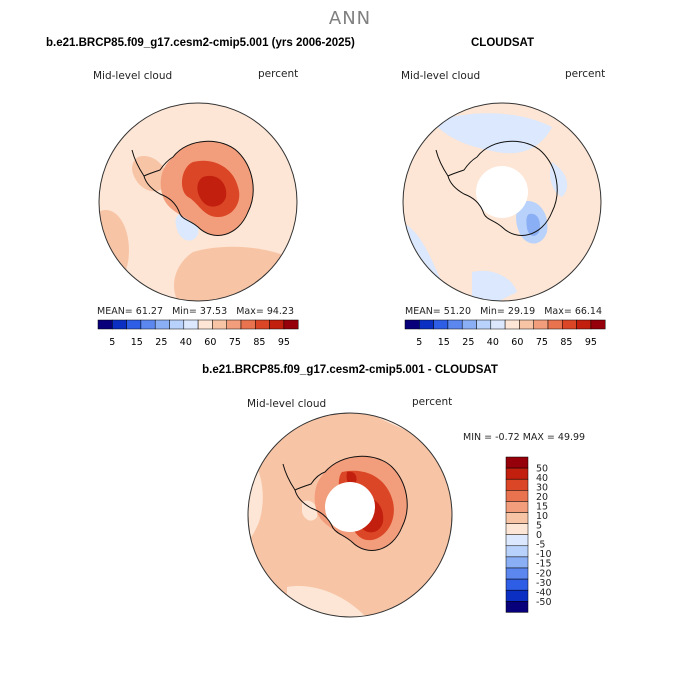 The image size is (700, 700). Describe the element at coordinates (112, 342) in the screenshot. I see `model-colorbar-tick-label: 5` at that location.